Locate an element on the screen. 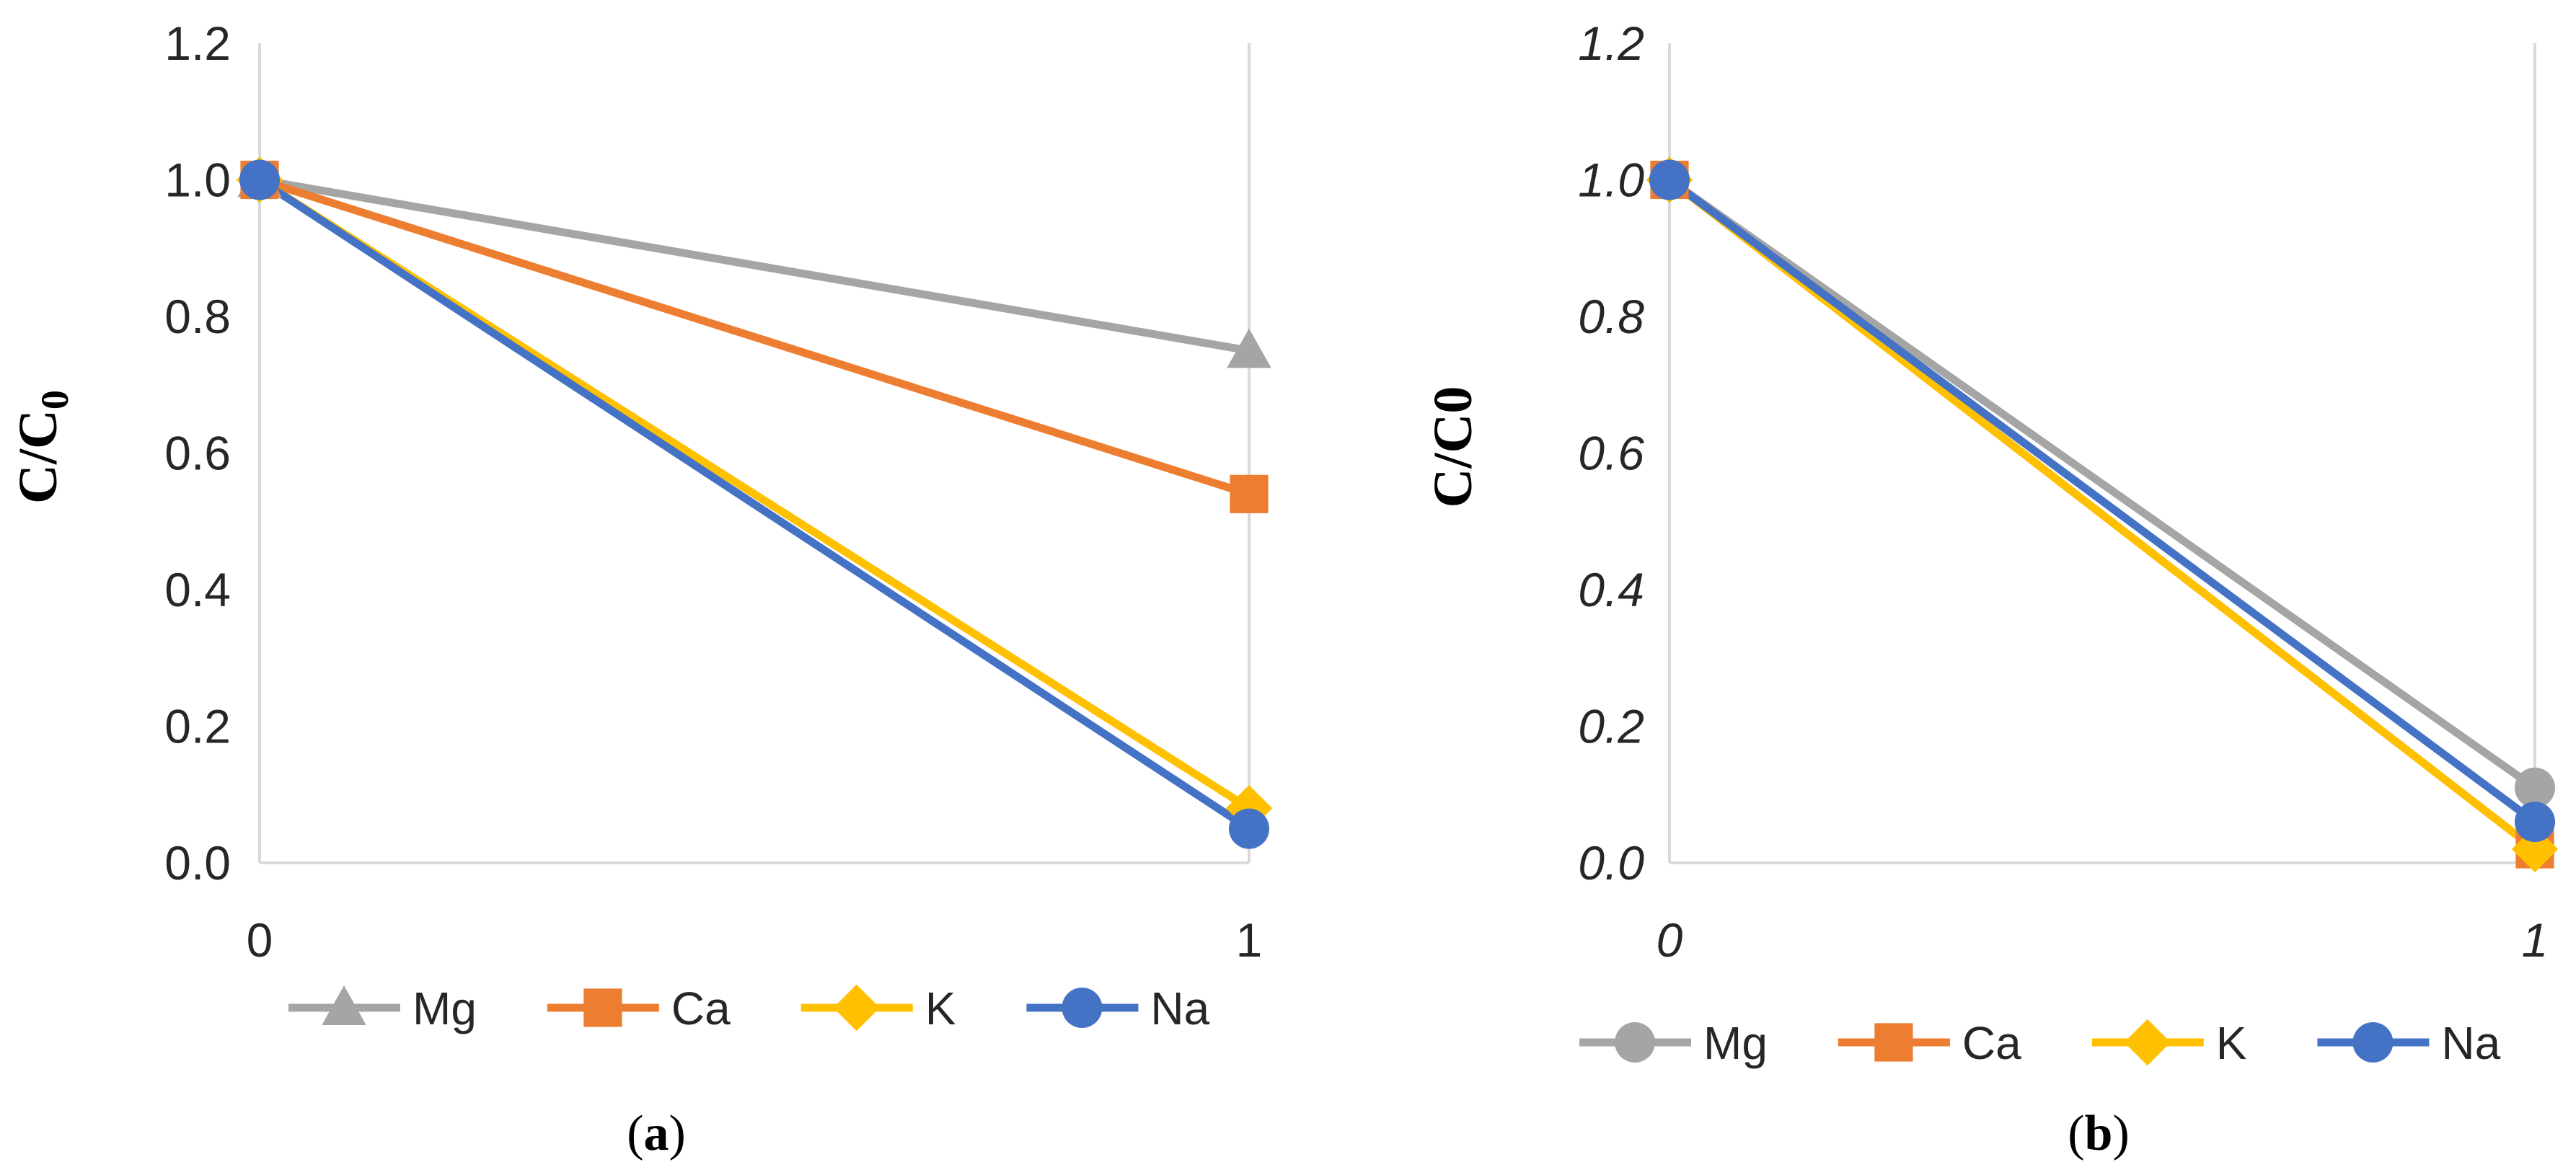 This screenshot has width=2576, height=1175. y-tick-label-b-1: 0.2 is located at coordinates (1611, 726).